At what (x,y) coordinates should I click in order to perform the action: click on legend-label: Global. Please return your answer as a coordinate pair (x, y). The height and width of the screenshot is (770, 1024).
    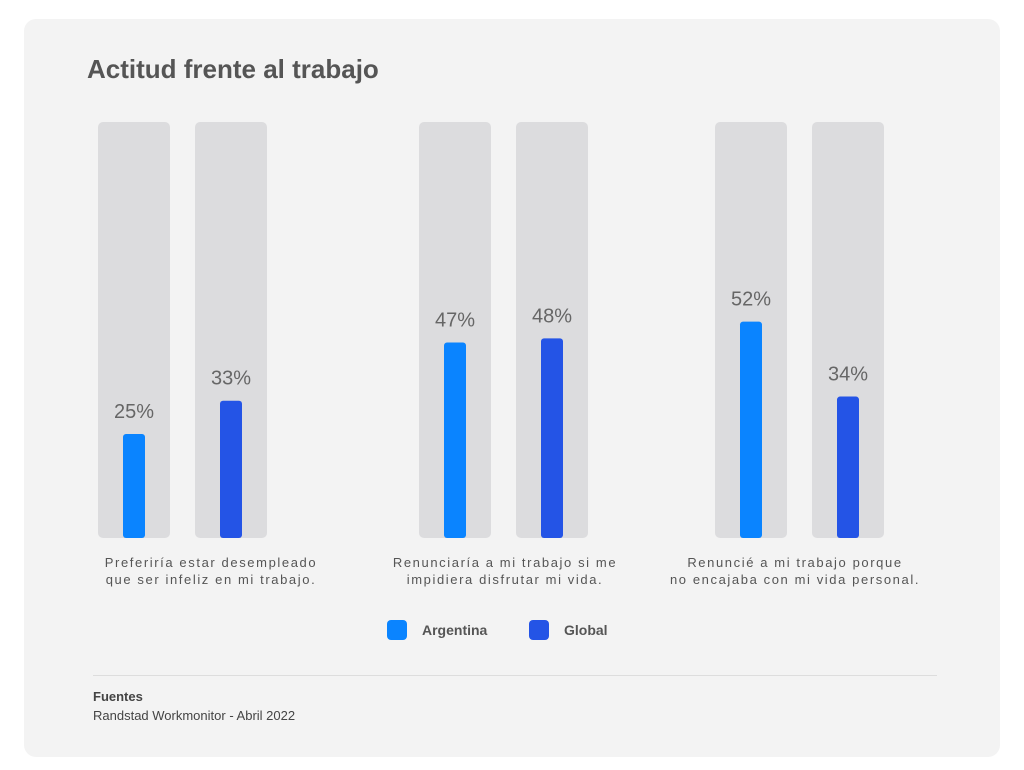
    Looking at the image, I should click on (586, 630).